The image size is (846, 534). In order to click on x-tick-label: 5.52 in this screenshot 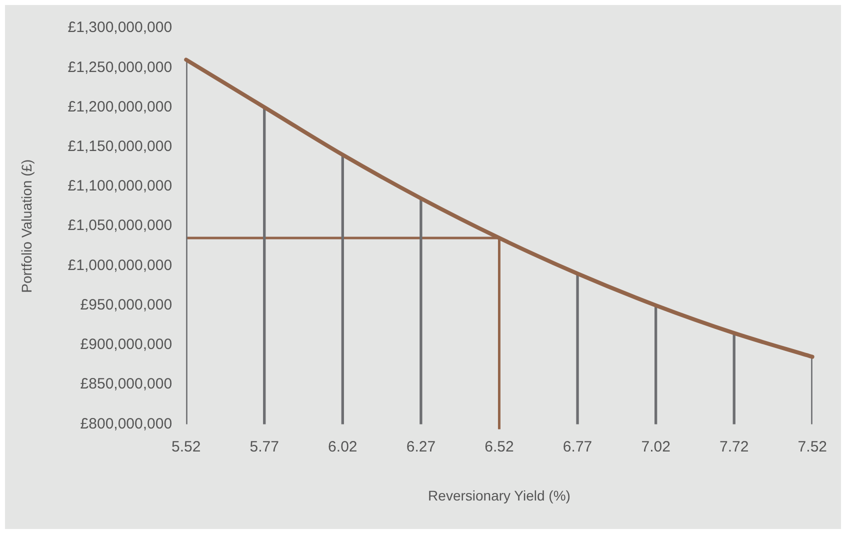, I will do `click(186, 447)`.